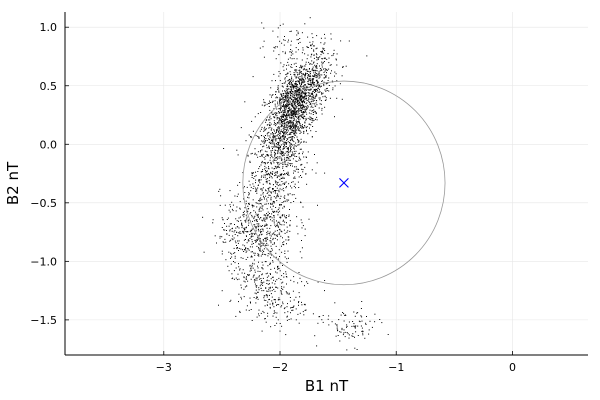 The width and height of the screenshot is (600, 400). Describe the element at coordinates (49, 144) in the screenshot. I see `y-tick-label: 0.0` at that location.